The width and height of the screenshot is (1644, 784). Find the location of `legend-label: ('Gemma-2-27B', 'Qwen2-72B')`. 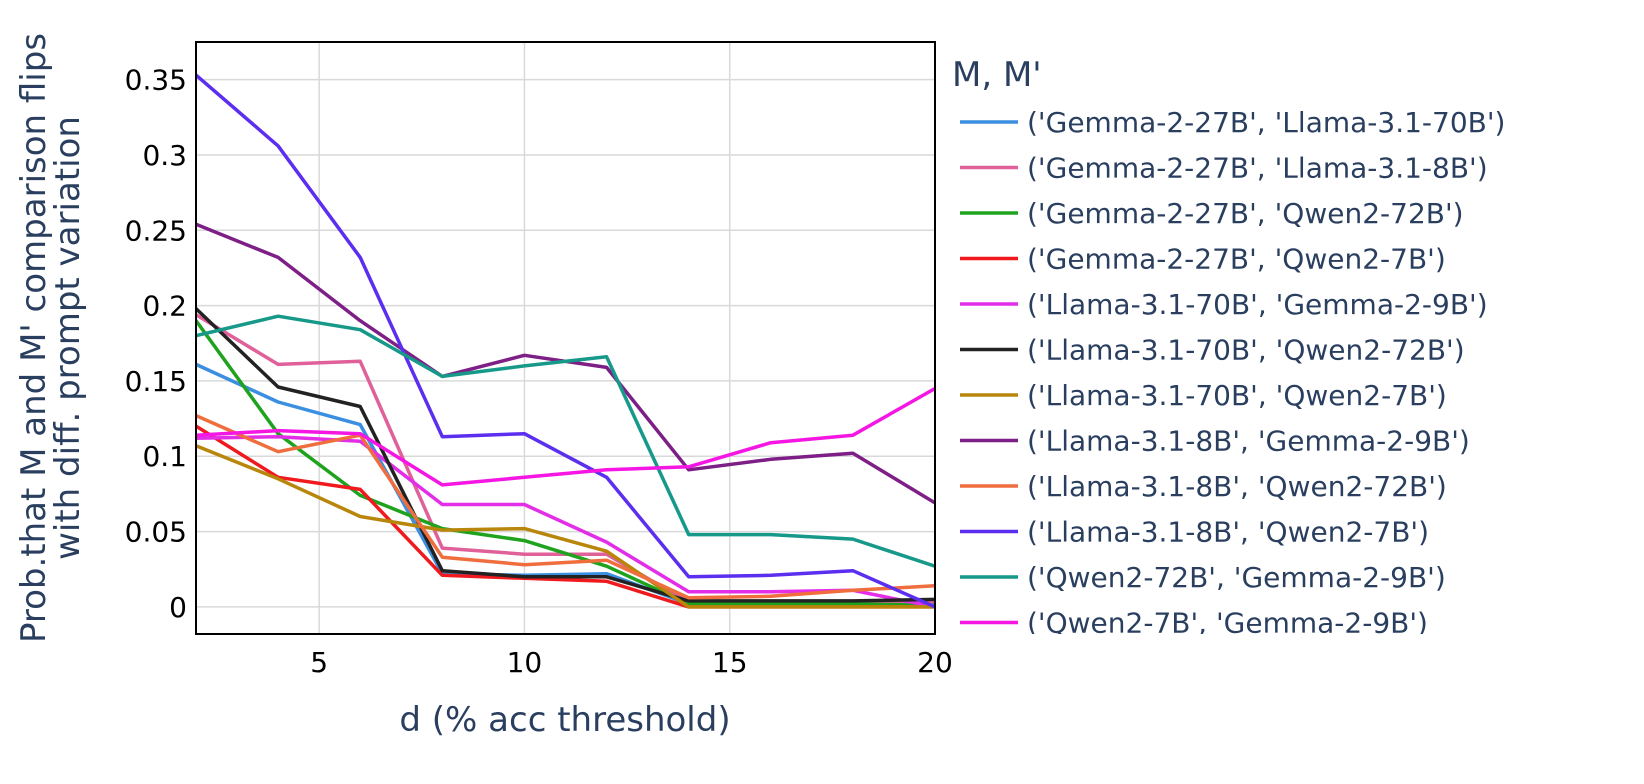

legend-label: ('Gemma-2-27B', 'Qwen2-72B') is located at coordinates (1245, 213).